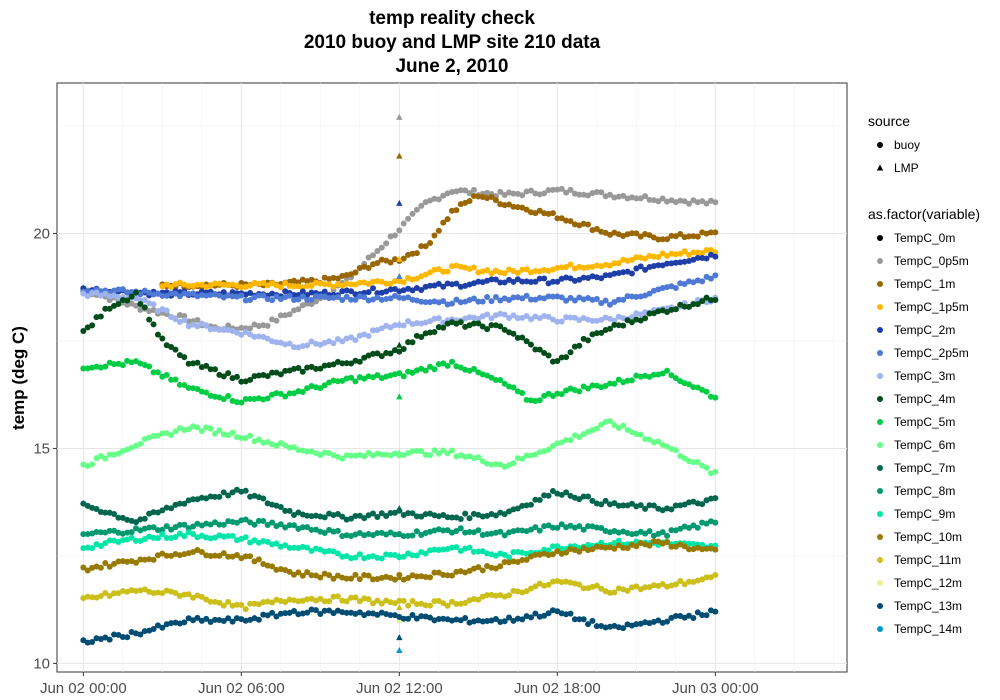  I want to click on legend-key-TempC_6m, so click(880, 445).